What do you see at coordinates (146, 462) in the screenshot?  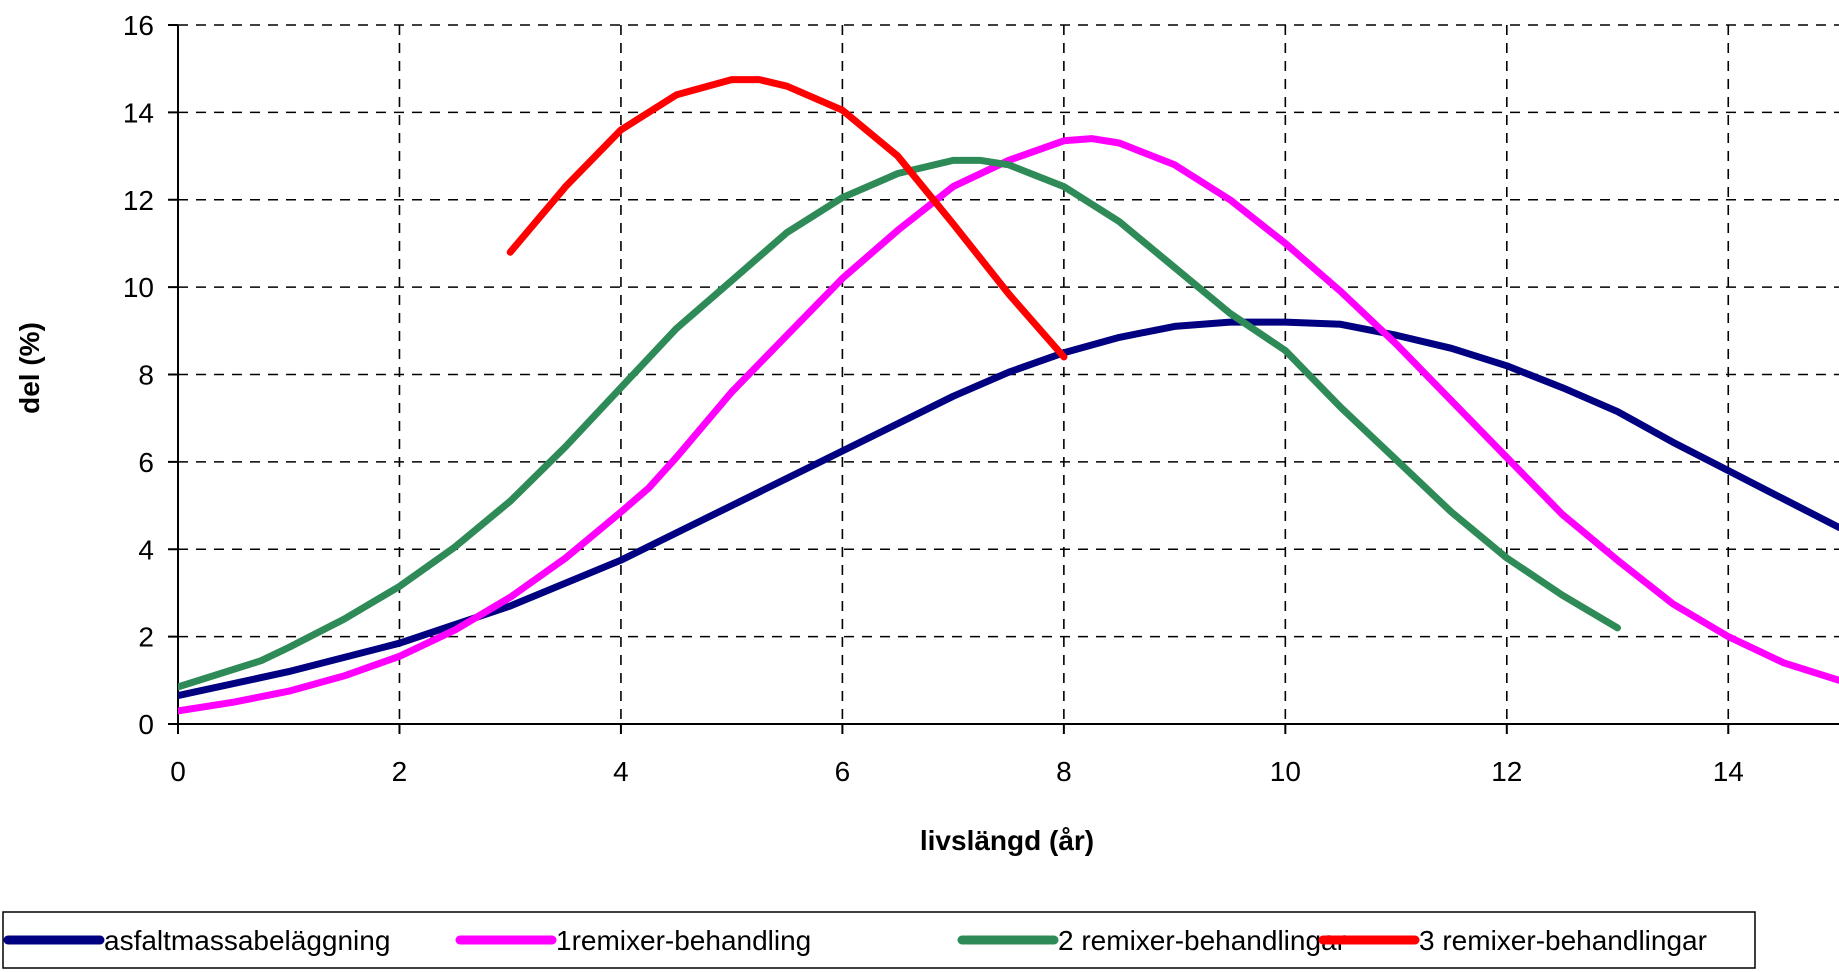 I see `y-tick-label: 6` at bounding box center [146, 462].